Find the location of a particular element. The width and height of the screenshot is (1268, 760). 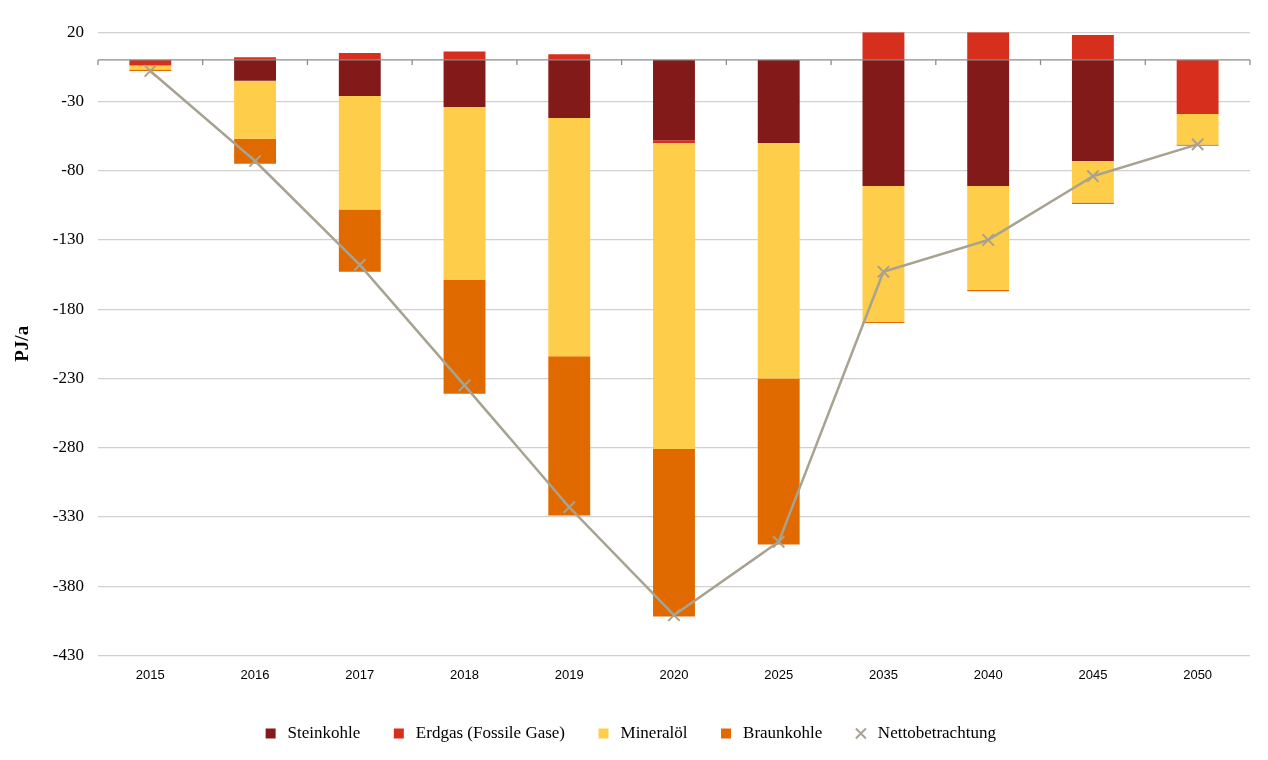

x-tick-label: 2050 is located at coordinates (1198, 674).